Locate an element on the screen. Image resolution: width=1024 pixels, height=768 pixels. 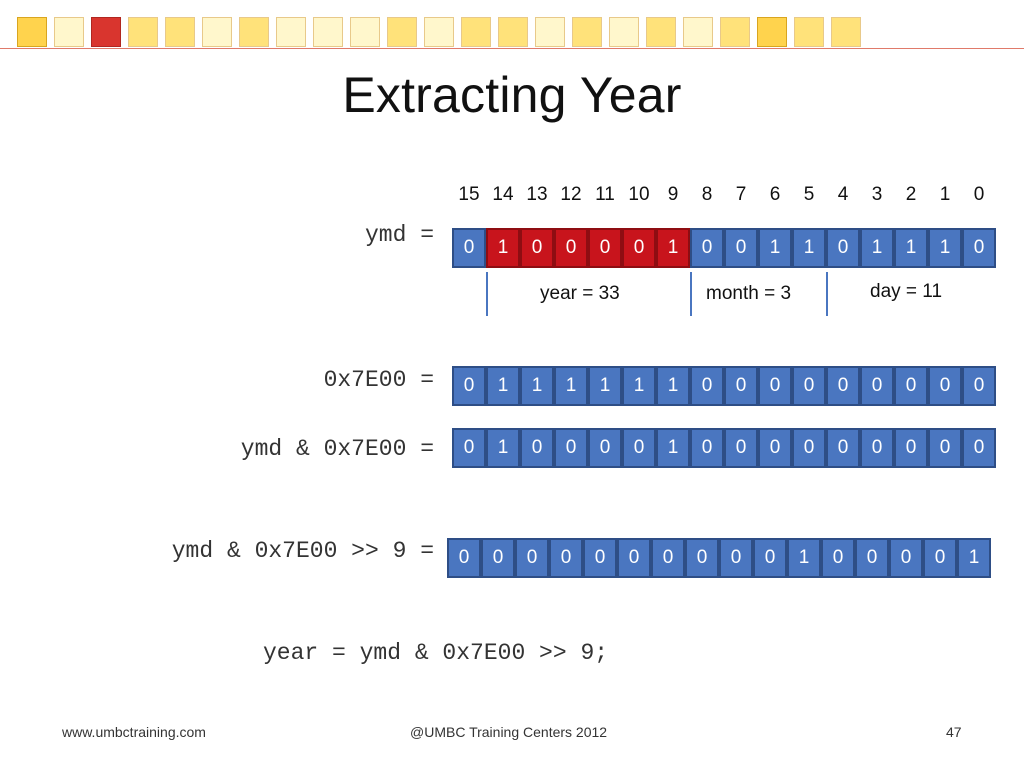
row-label-ymd: ymd = is located at coordinates (399, 235).